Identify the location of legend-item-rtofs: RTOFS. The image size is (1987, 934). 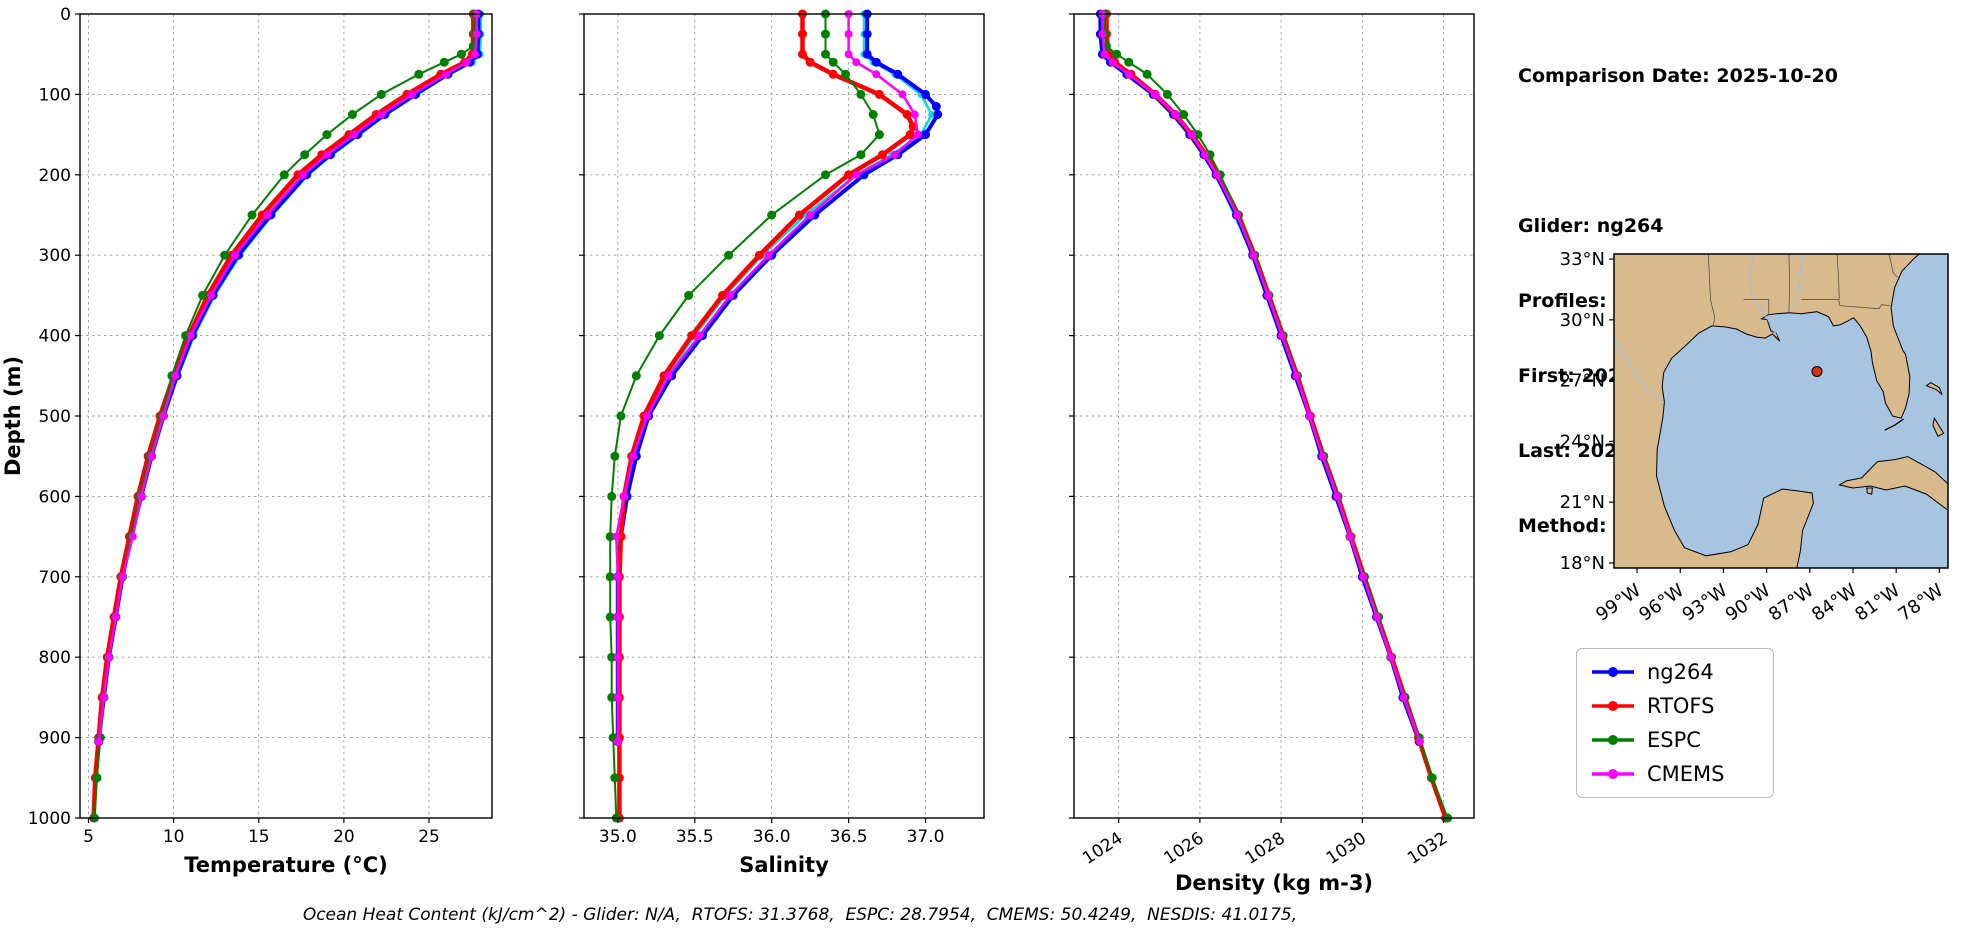
(1671, 706).